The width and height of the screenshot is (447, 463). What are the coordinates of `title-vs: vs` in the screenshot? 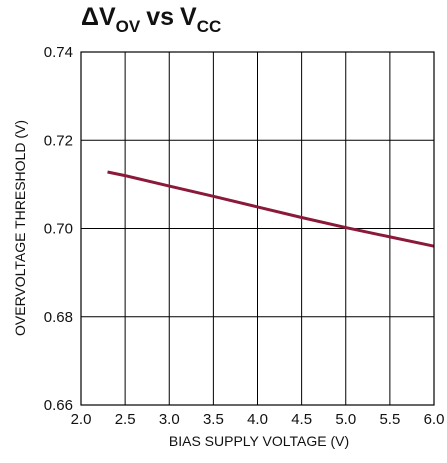 It's located at (160, 17).